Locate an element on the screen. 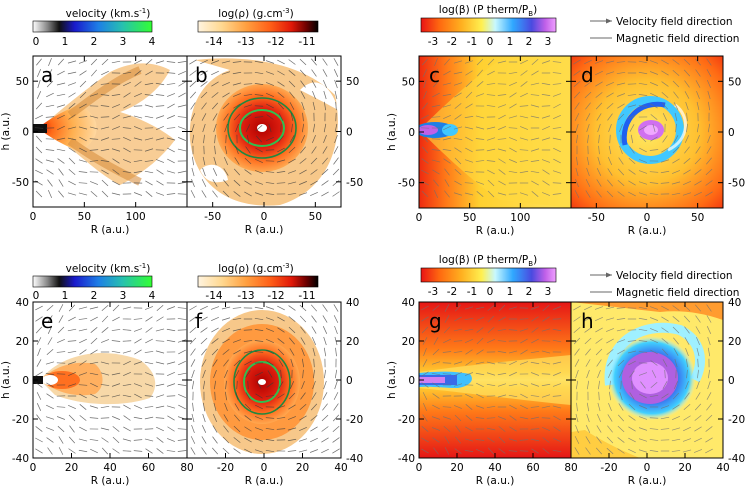 This screenshot has height=491, width=748. legend-velocity-label: Velocity field direction is located at coordinates (674, 22).